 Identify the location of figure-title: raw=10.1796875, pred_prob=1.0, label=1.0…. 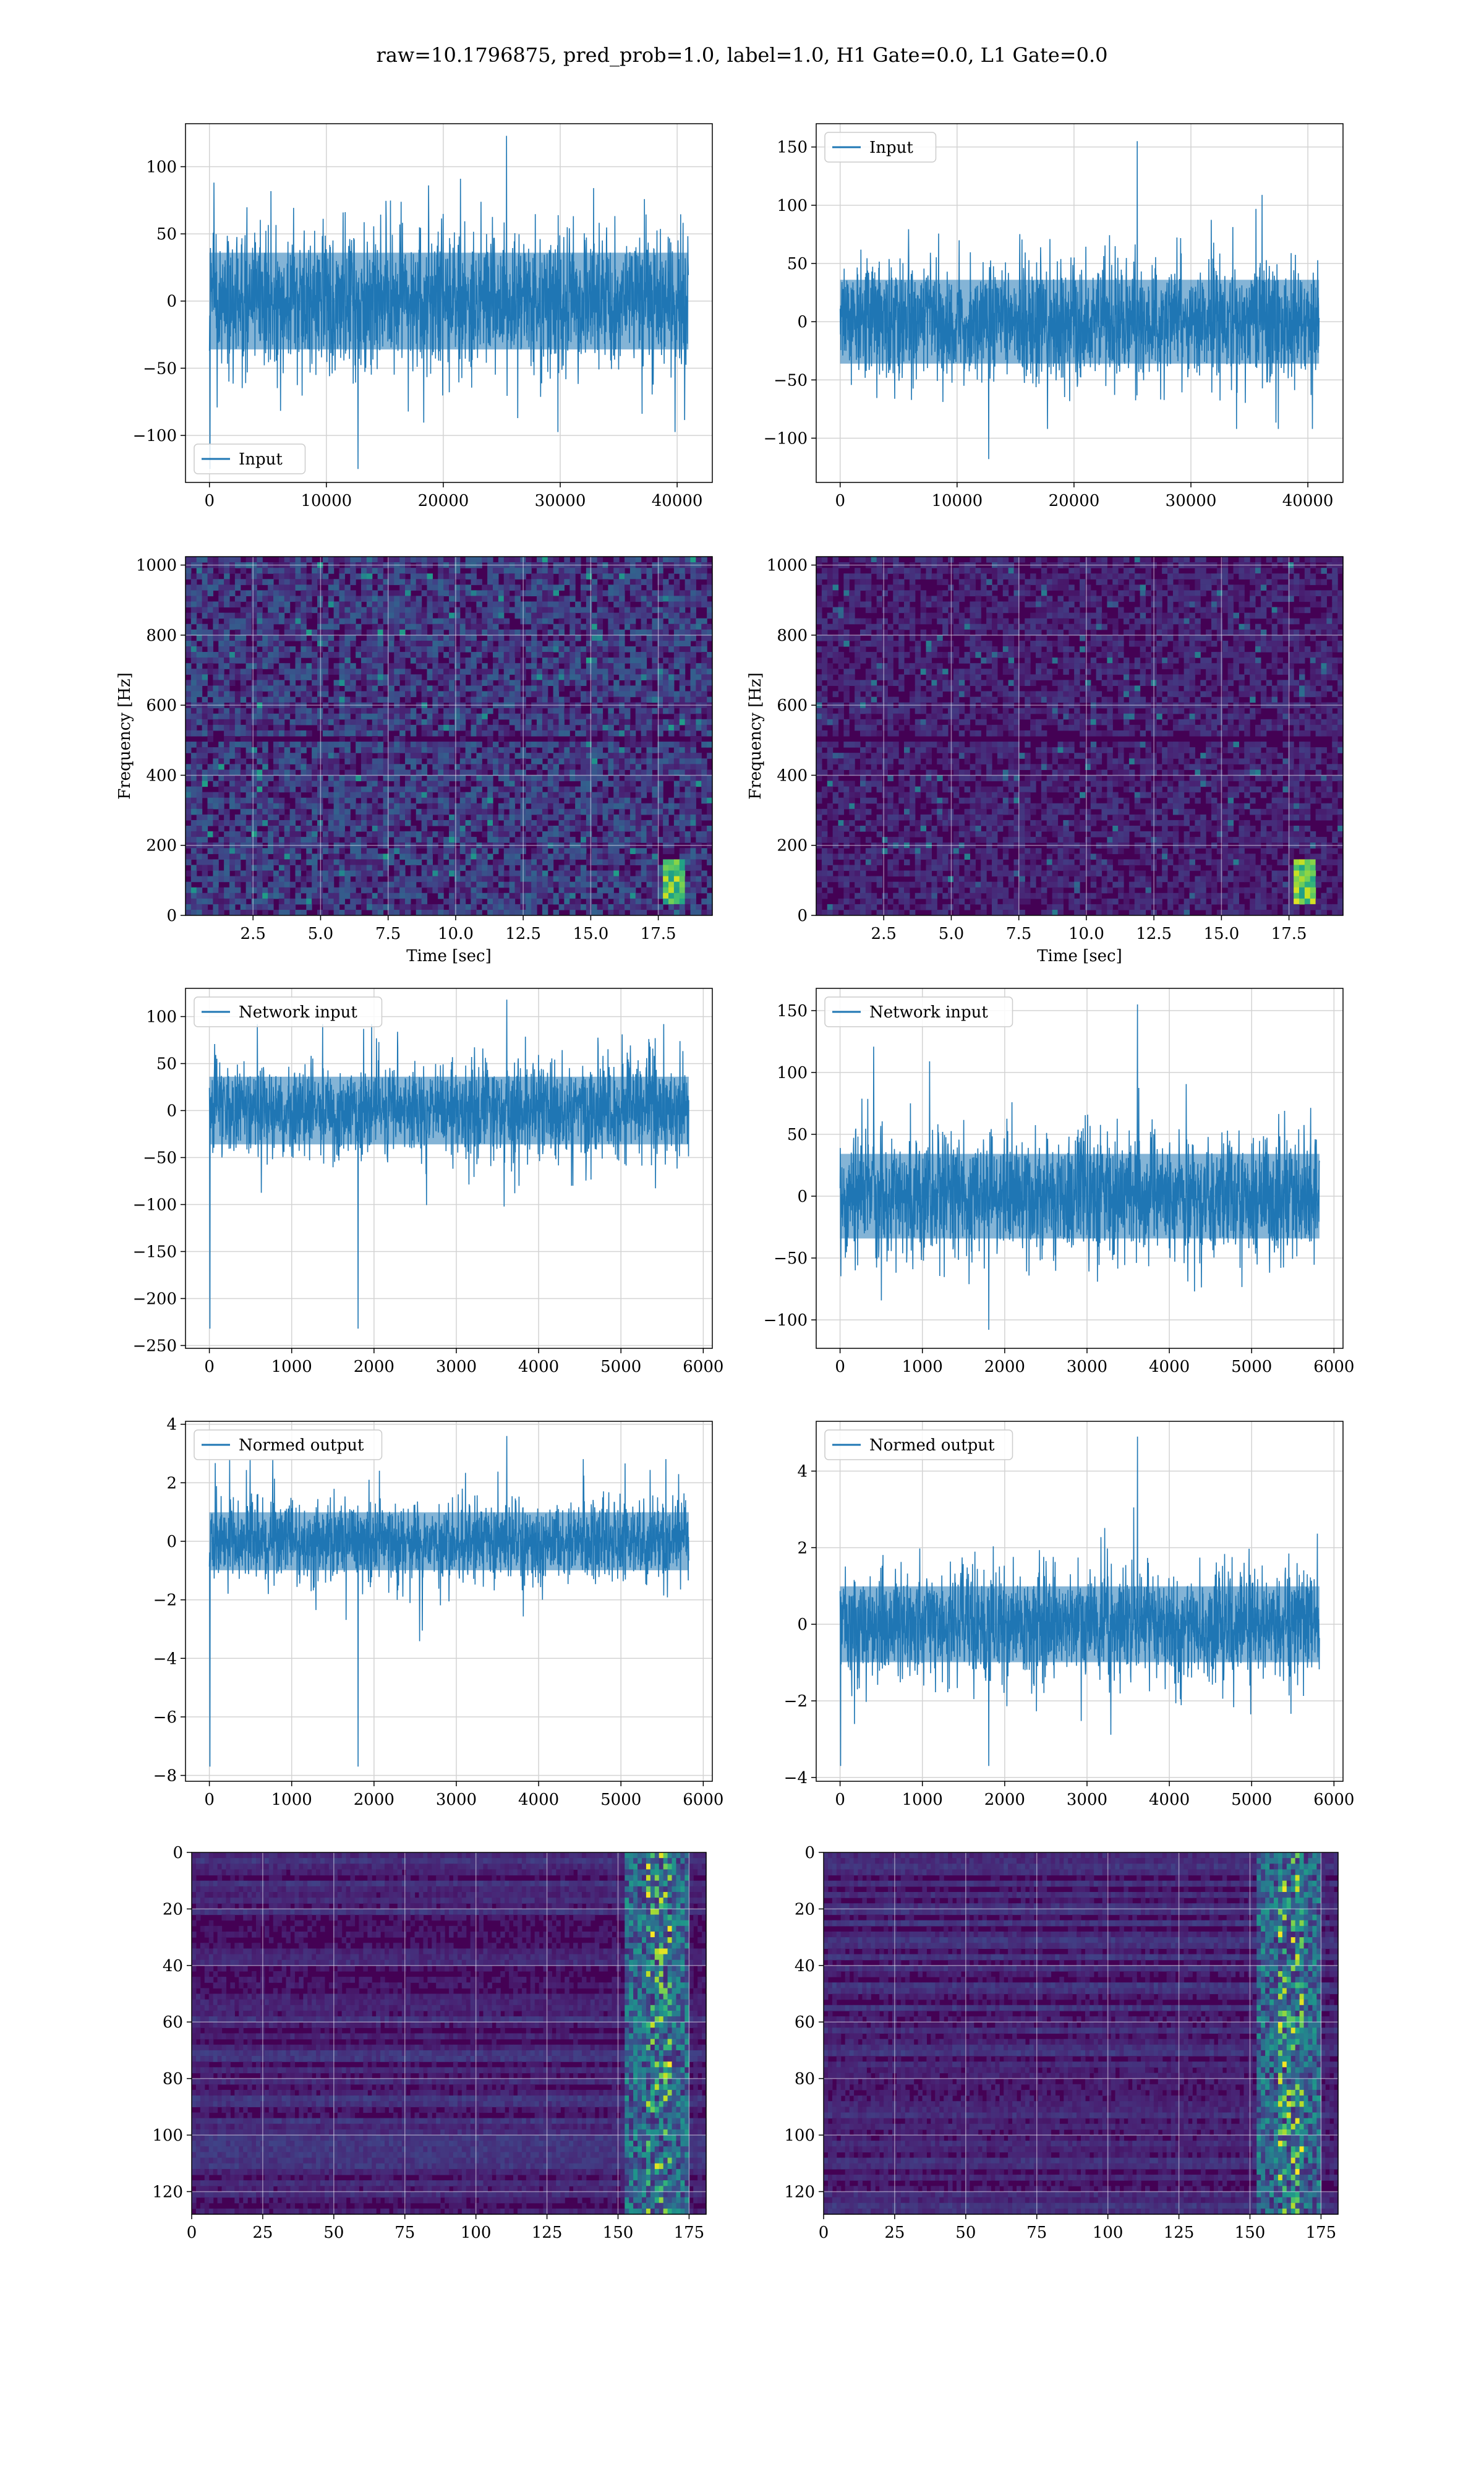
(742, 55).